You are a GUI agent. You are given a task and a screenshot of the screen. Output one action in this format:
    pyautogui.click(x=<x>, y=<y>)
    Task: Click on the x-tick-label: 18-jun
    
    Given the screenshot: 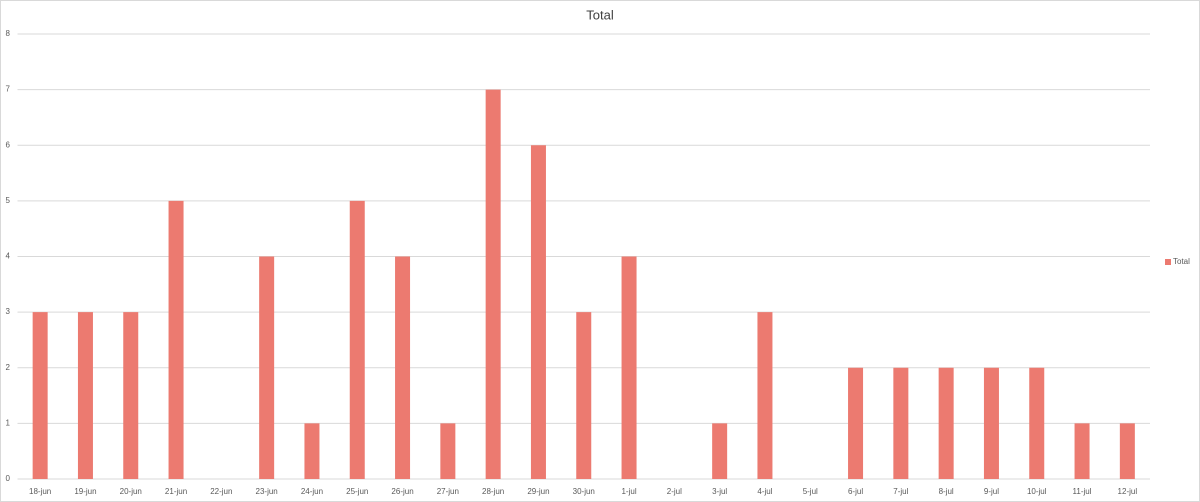 What is the action you would take?
    pyautogui.click(x=40, y=491)
    